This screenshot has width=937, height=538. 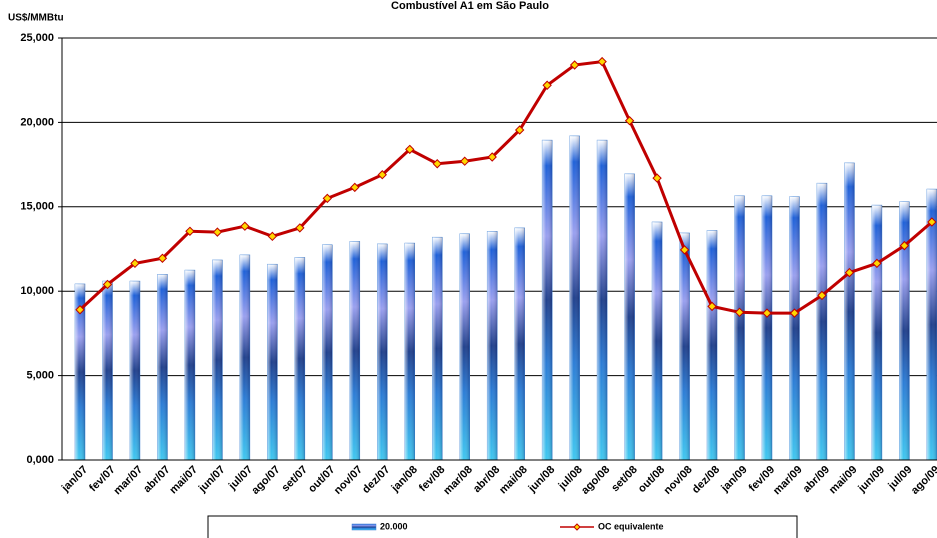 What do you see at coordinates (871, 480) in the screenshot?
I see `x-tick-label: jun/09` at bounding box center [871, 480].